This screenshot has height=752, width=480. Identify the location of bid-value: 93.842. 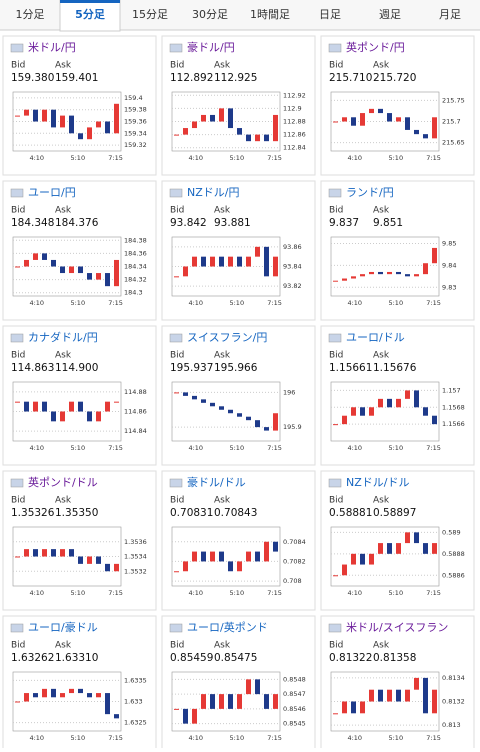
(188, 223).